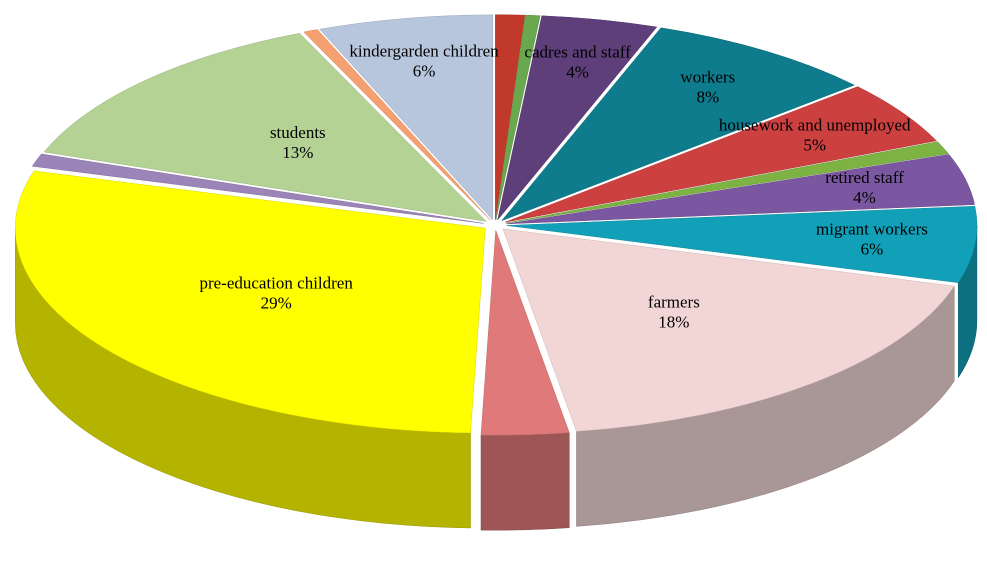 This screenshot has width=987, height=571. I want to click on slice-label: kindergarden children, so click(424, 51).